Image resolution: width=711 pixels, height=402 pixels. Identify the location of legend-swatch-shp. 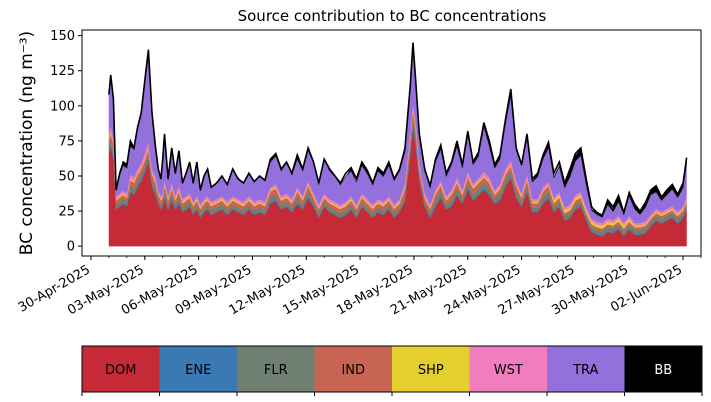
(431, 369).